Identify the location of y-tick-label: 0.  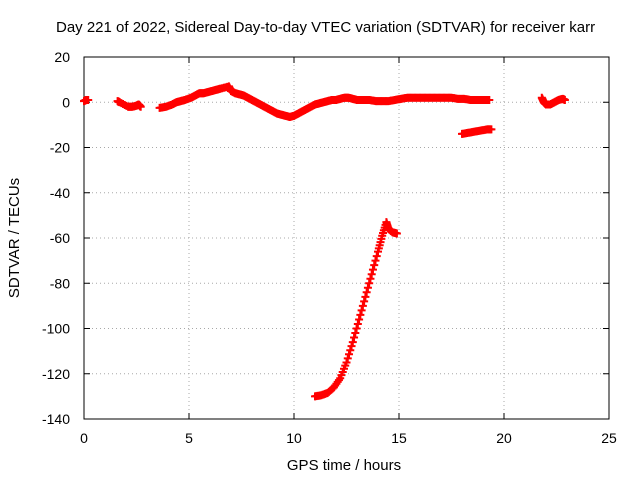
(66, 102).